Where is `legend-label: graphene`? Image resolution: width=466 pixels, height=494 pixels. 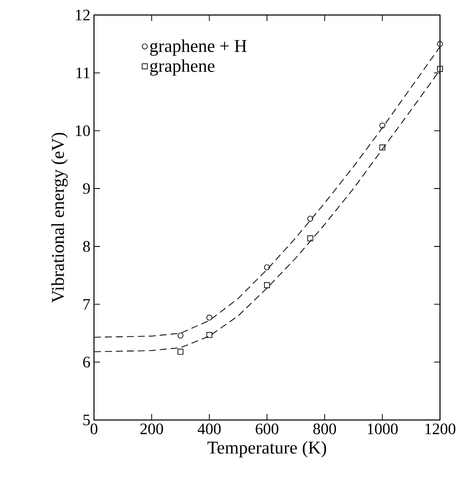
legend-label: graphene is located at coordinates (182, 67).